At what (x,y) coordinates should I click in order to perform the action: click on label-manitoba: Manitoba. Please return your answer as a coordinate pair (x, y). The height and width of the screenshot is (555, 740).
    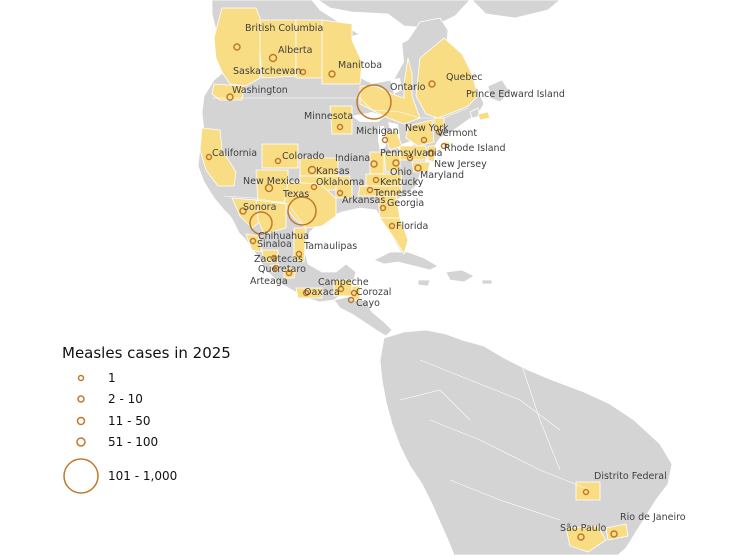
    Looking at the image, I should click on (360, 65).